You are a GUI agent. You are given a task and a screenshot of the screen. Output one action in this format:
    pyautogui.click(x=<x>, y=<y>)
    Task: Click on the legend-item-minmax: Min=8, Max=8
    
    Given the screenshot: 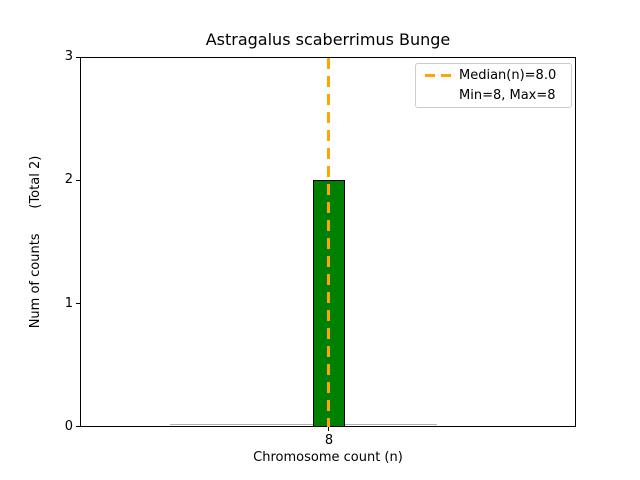 What is the action you would take?
    pyautogui.click(x=498, y=96)
    